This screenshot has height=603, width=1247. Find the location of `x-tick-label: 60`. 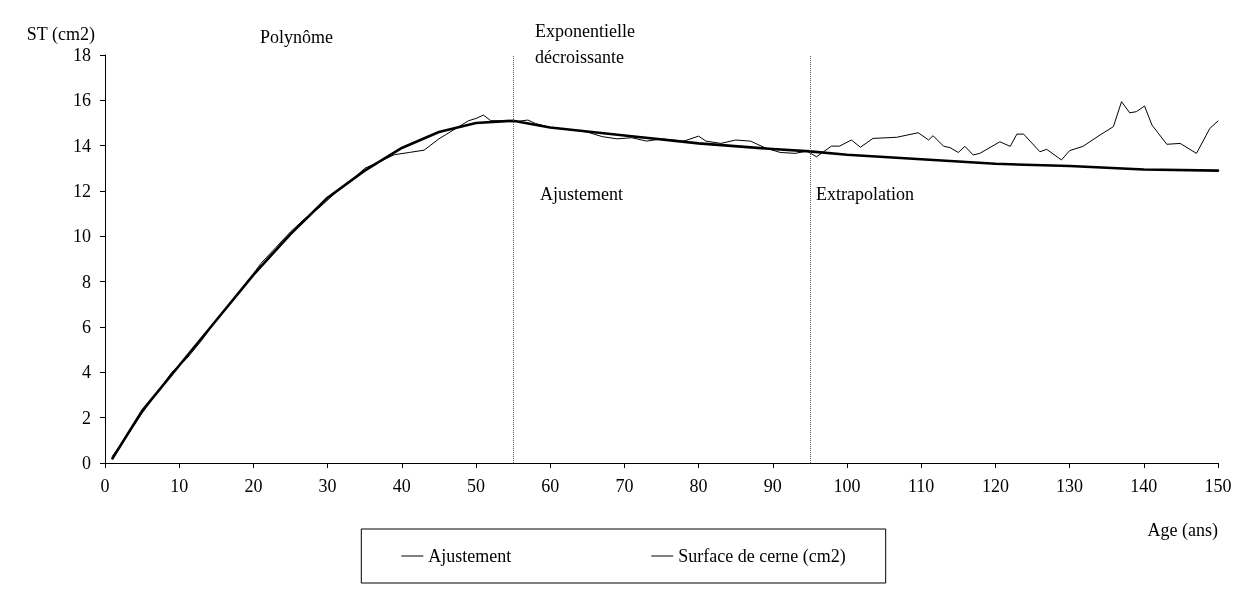

x-tick-label: 60 is located at coordinates (550, 486).